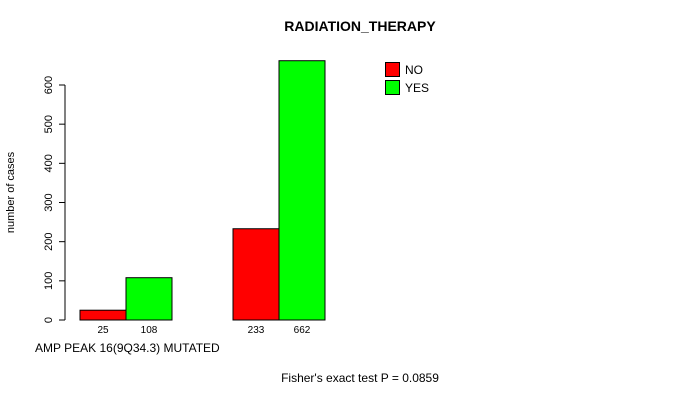  Describe the element at coordinates (407, 78) in the screenshot. I see `chart-legend: NO YES` at that location.